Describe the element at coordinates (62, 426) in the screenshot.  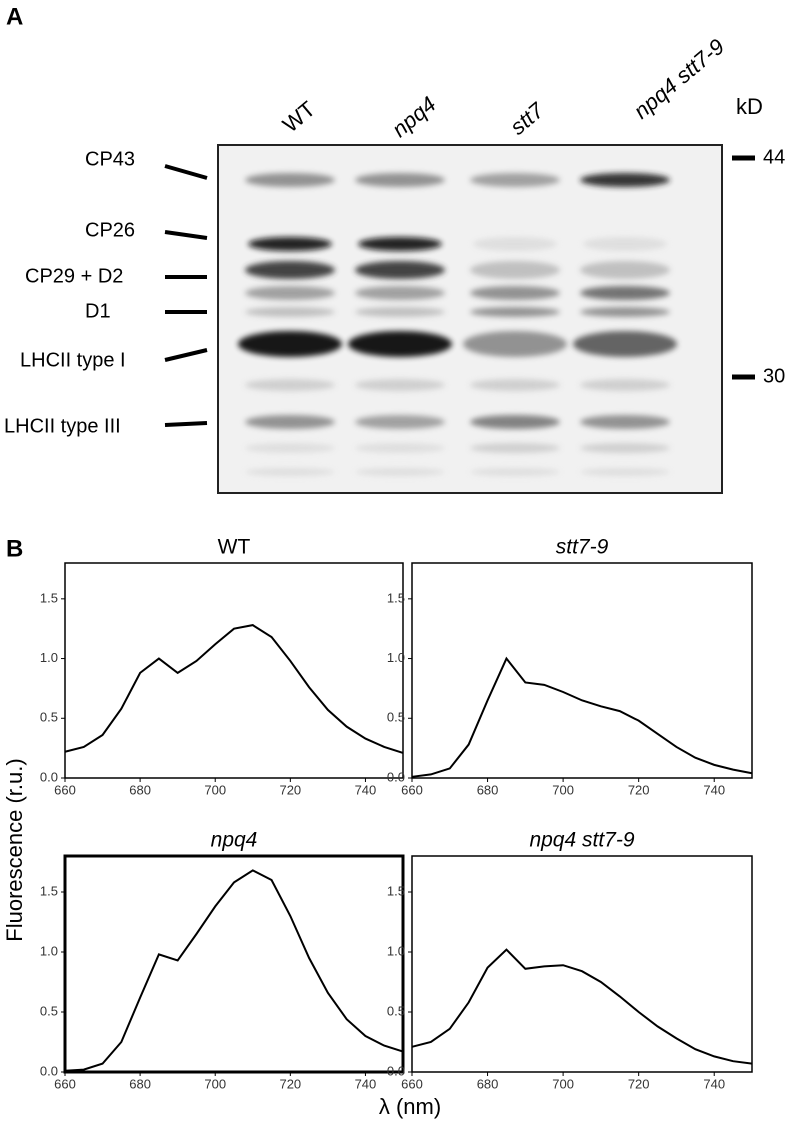
I see `band-label: LHCII type III` at that location.